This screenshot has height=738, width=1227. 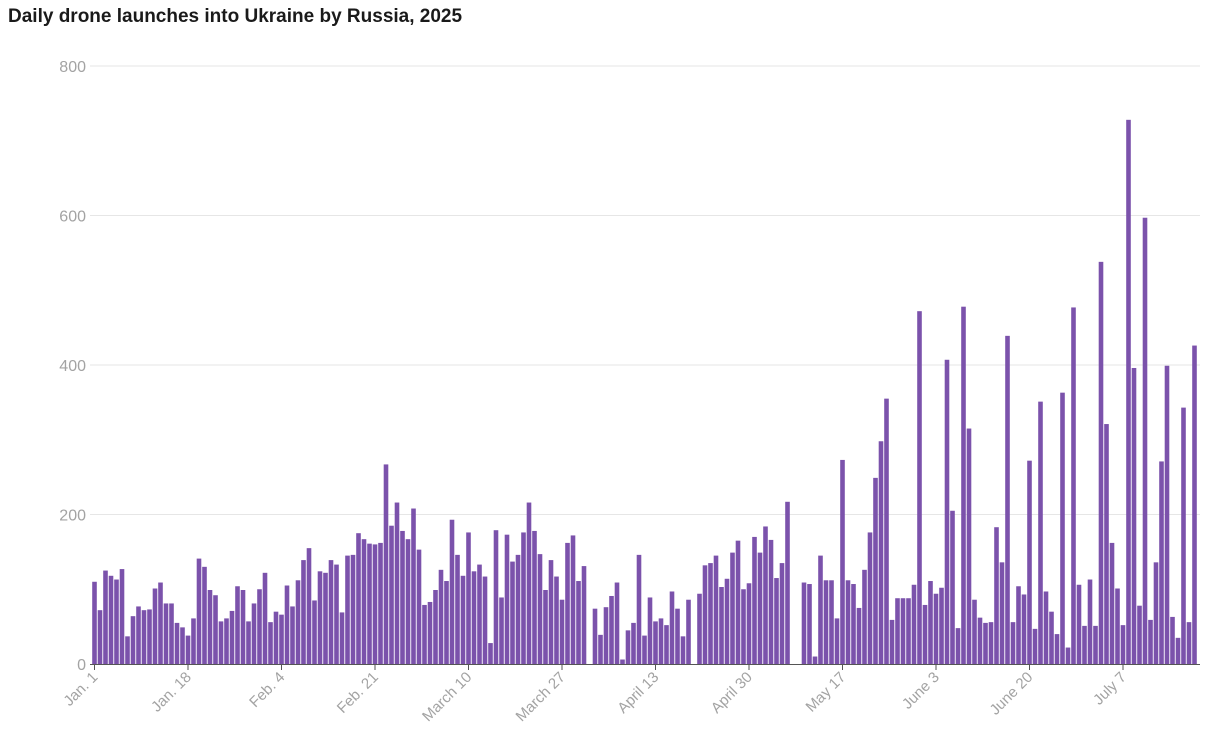 I want to click on y-tick-label: 400, so click(x=72, y=366).